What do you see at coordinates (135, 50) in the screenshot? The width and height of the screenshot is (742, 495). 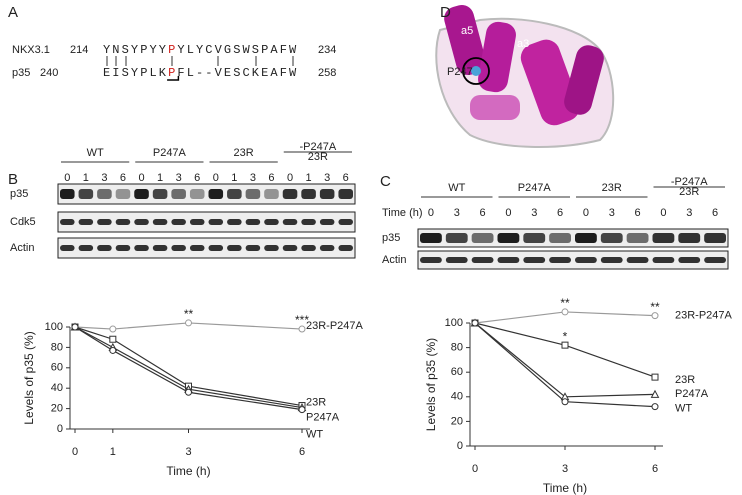 I see `sequence: YNSYPYY` at bounding box center [135, 50].